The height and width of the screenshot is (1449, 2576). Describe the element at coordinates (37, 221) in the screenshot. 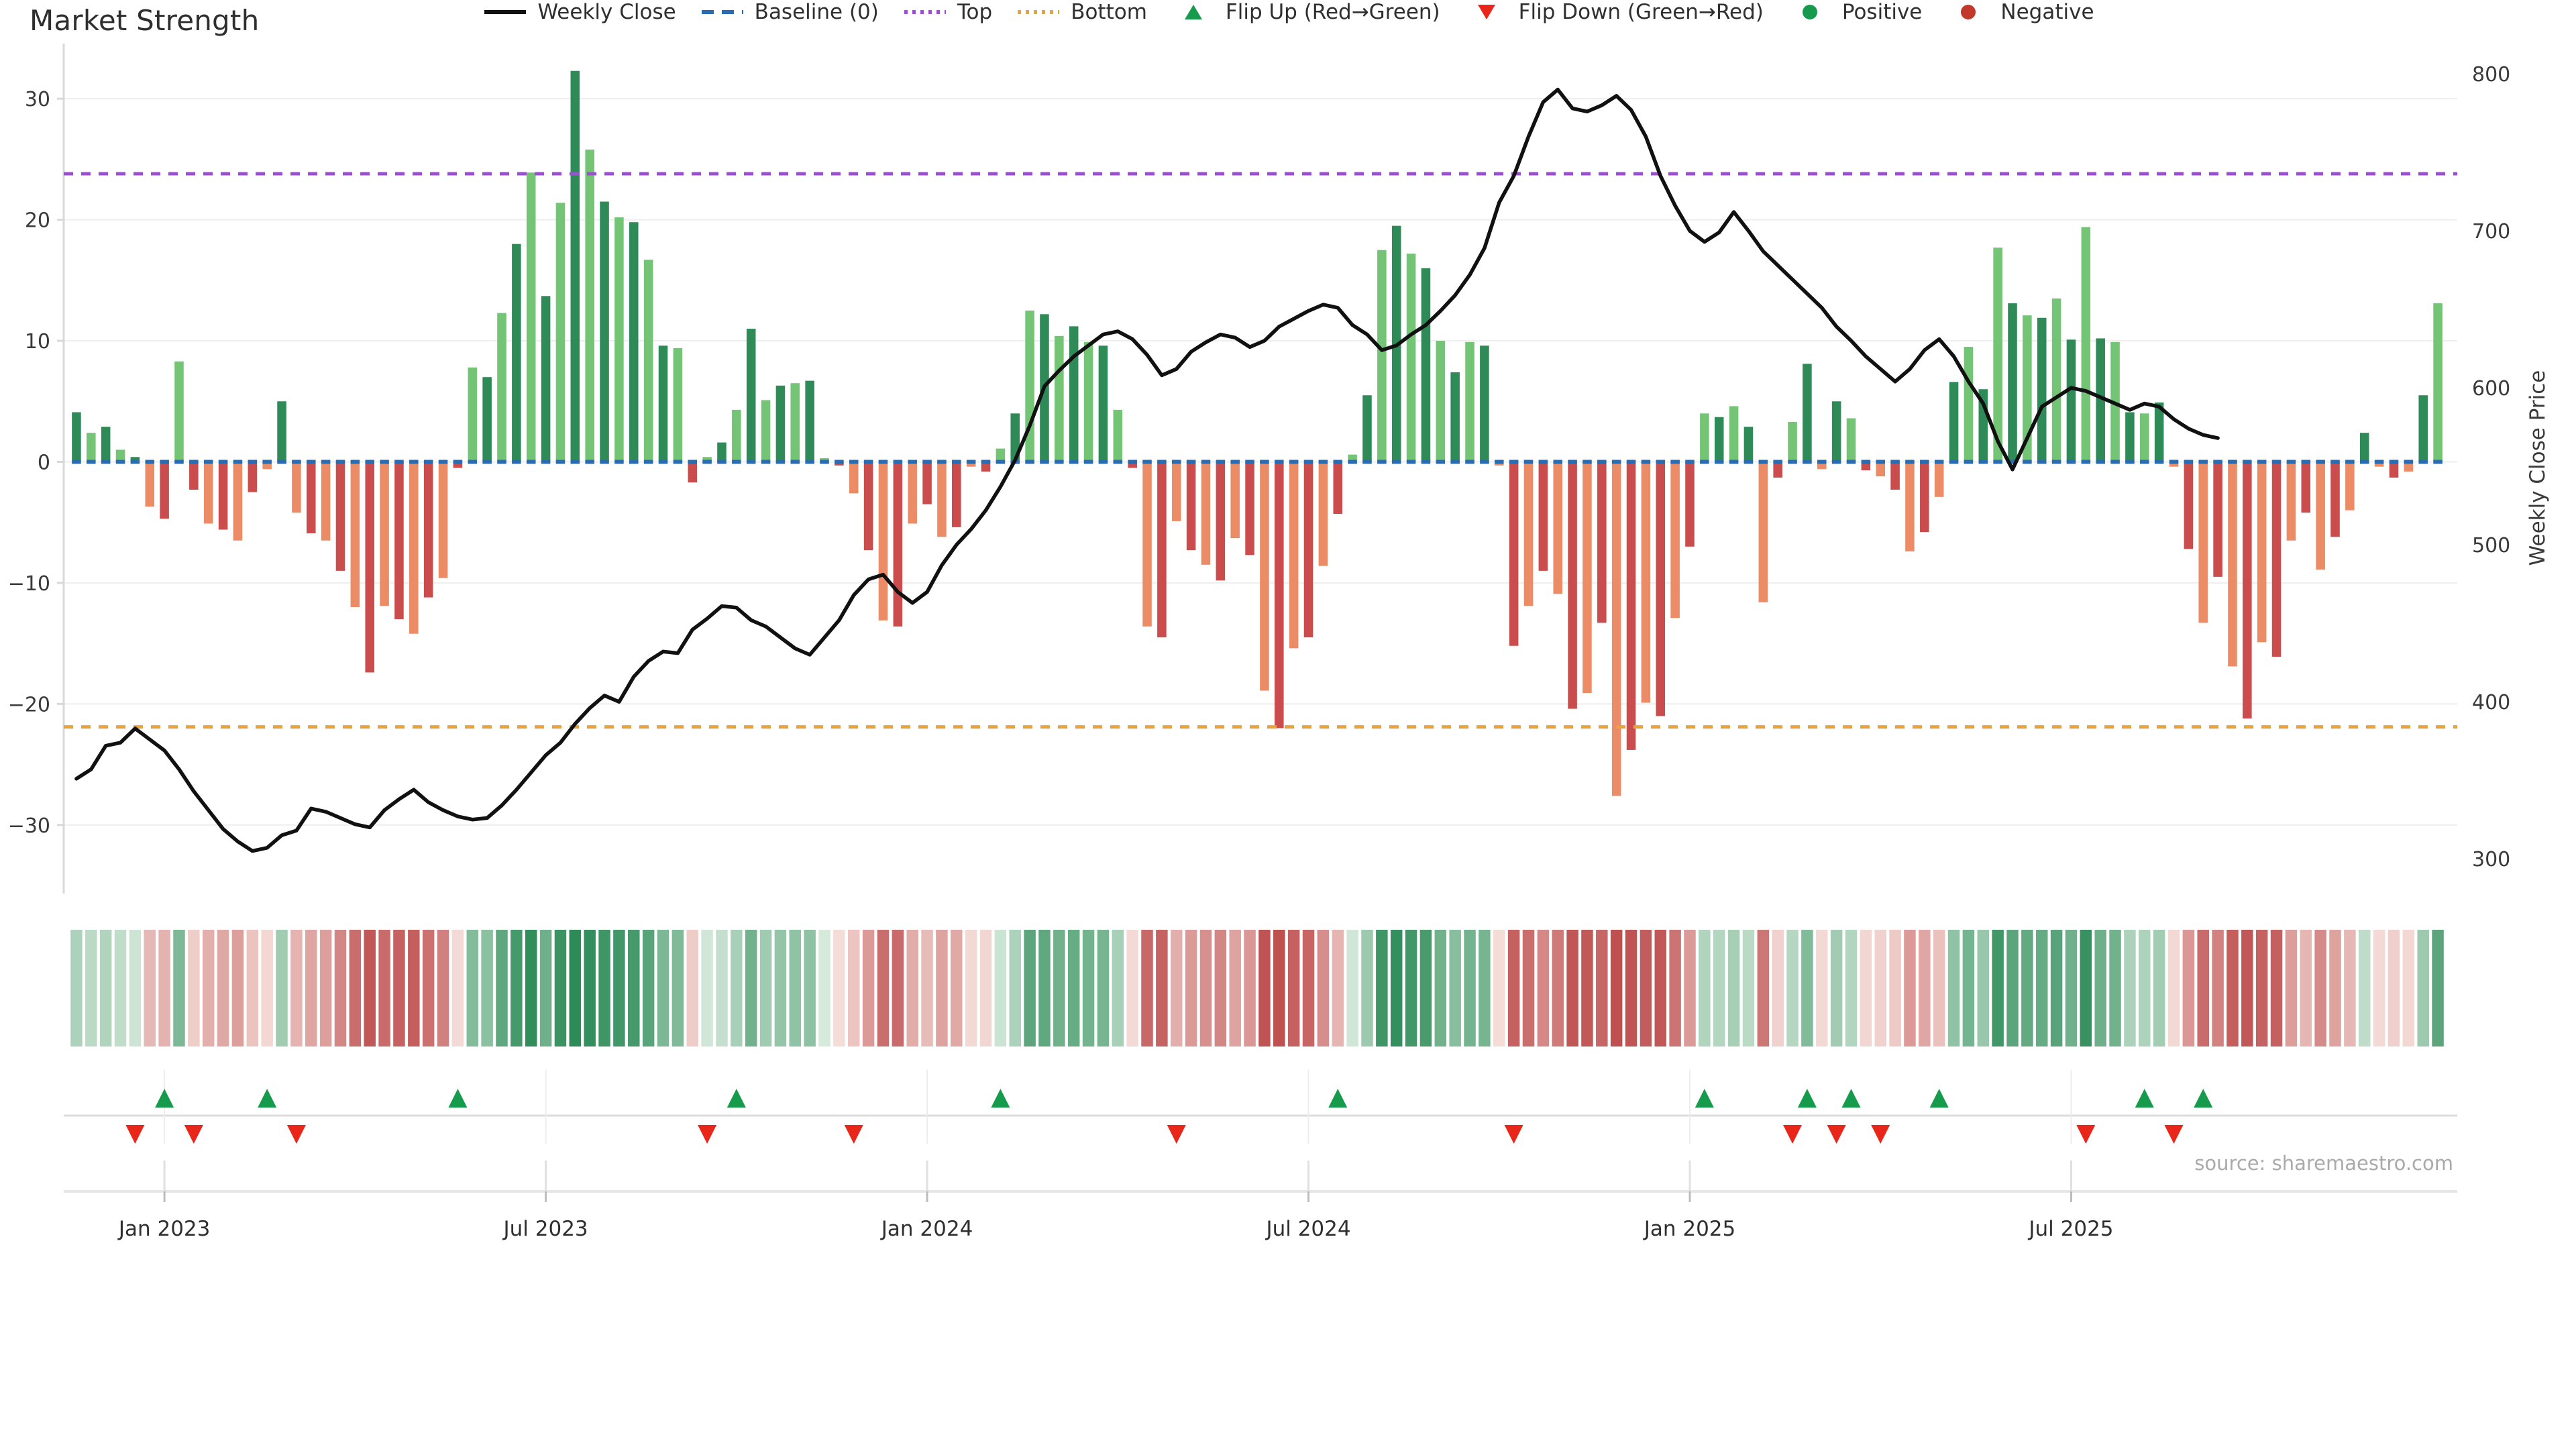

I see `left-axis-tick-label: 20` at that location.